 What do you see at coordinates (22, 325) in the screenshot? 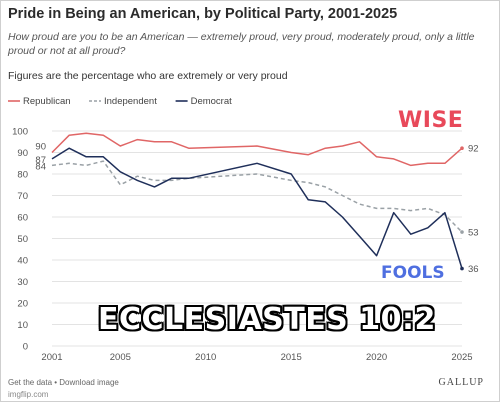
I see `y-tick-label-10: 10` at bounding box center [22, 325].